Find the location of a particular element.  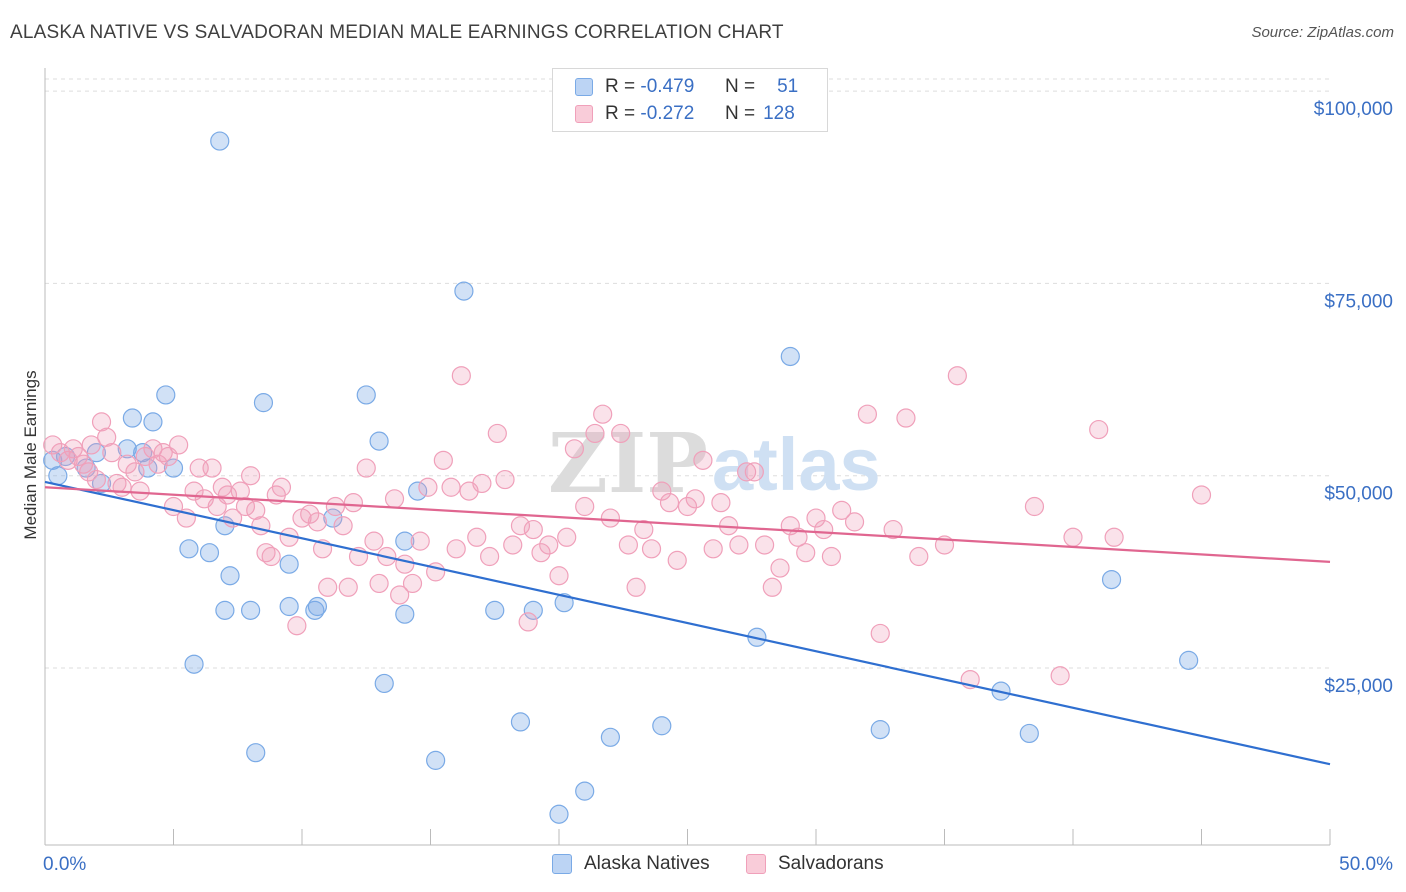

r-label: R = is located at coordinates (620, 113).